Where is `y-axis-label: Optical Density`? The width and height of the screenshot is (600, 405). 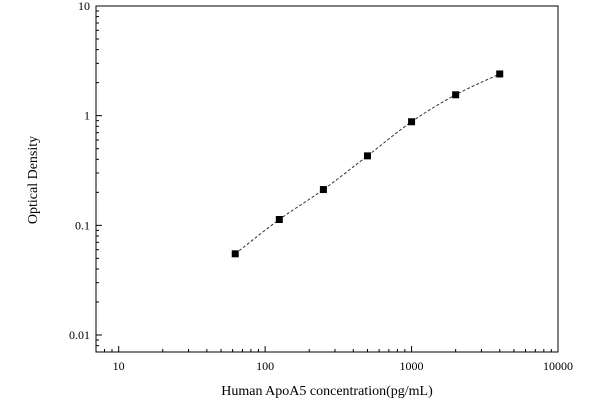
y-axis-label: Optical Density is located at coordinates (33, 180).